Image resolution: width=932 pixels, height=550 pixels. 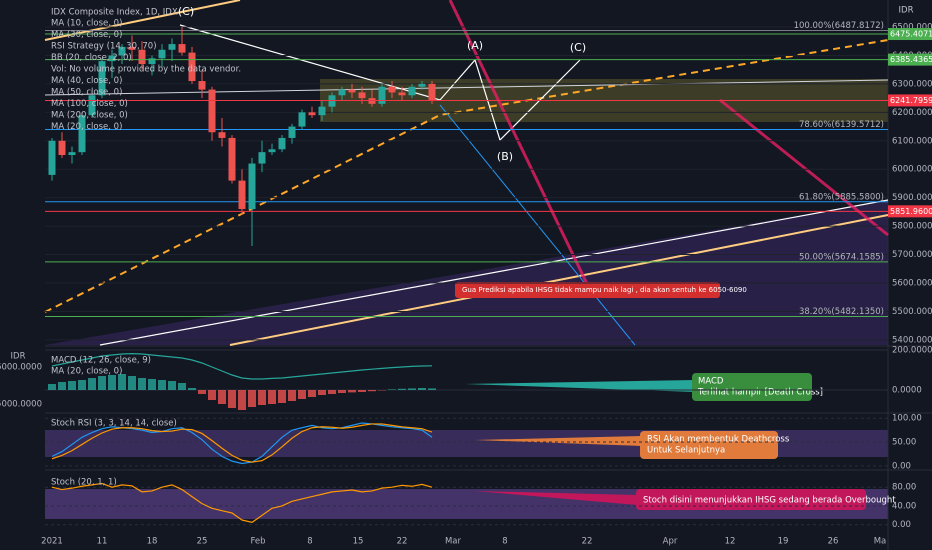 I want to click on fib-label: 100.00%(6487.8172), so click(x=839, y=26).